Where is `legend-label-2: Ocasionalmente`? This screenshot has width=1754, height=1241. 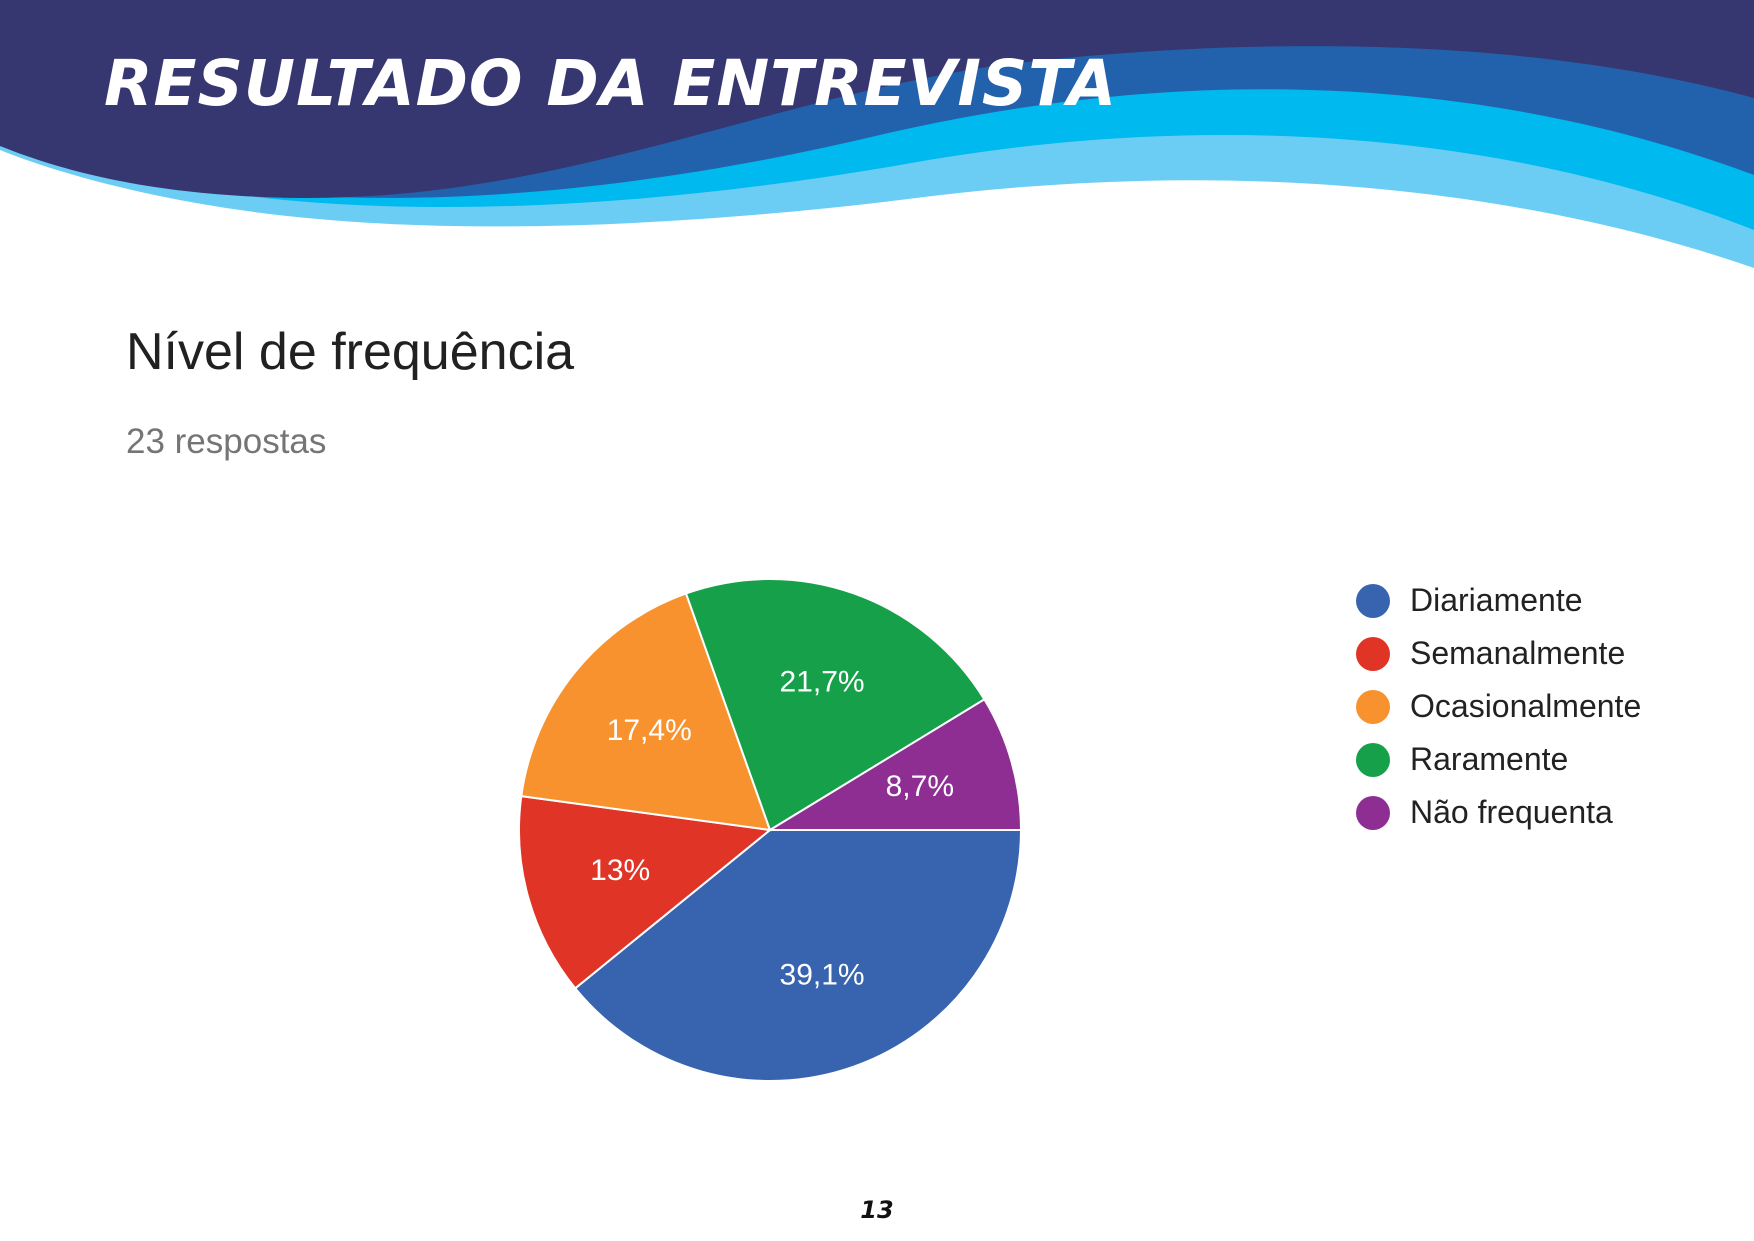 legend-label-2: Ocasionalmente is located at coordinates (1526, 706).